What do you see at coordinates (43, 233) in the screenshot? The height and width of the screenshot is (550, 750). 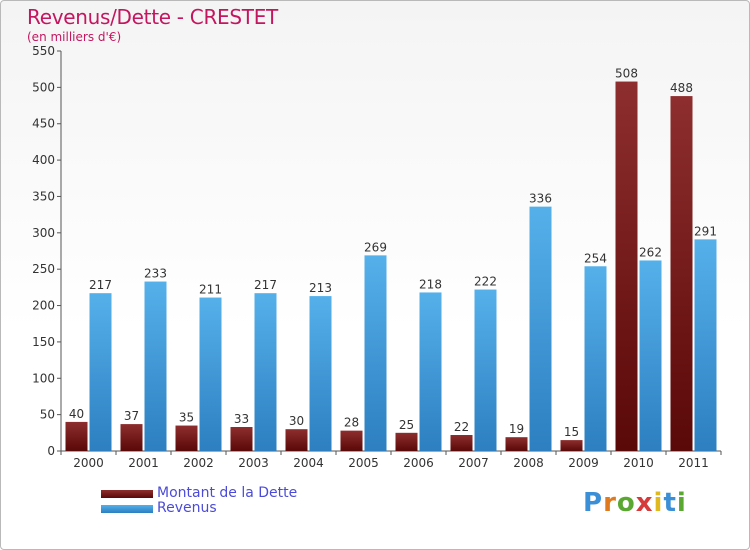 I see `y-tick-label: 300` at bounding box center [43, 233].